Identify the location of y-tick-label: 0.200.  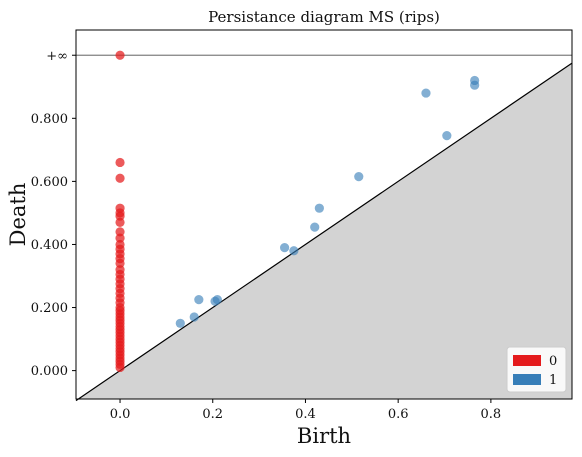
(49, 308).